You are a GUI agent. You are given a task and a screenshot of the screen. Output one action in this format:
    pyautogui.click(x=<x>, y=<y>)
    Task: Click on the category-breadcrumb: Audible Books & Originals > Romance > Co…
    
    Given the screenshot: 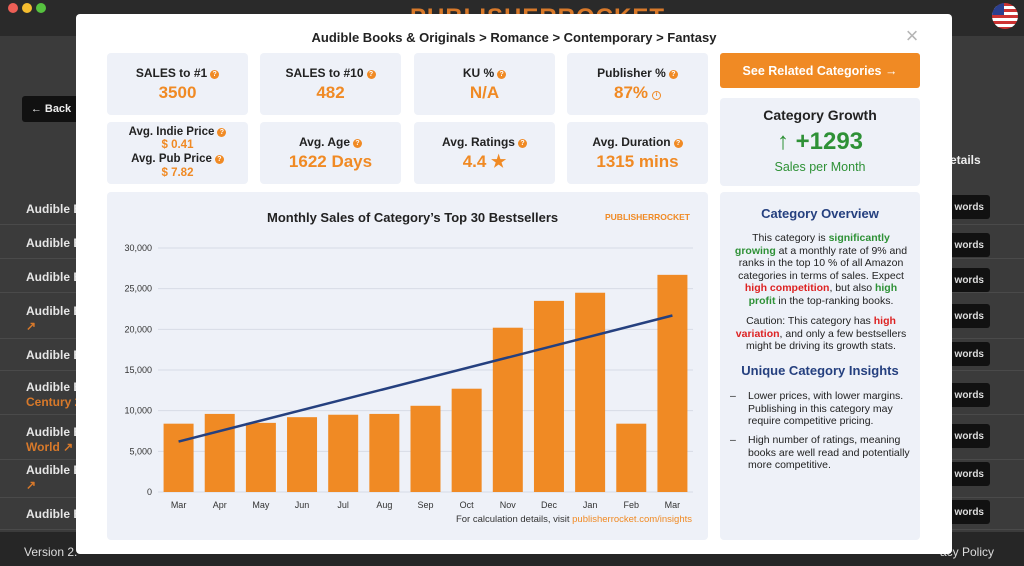 What is the action you would take?
    pyautogui.click(x=514, y=37)
    